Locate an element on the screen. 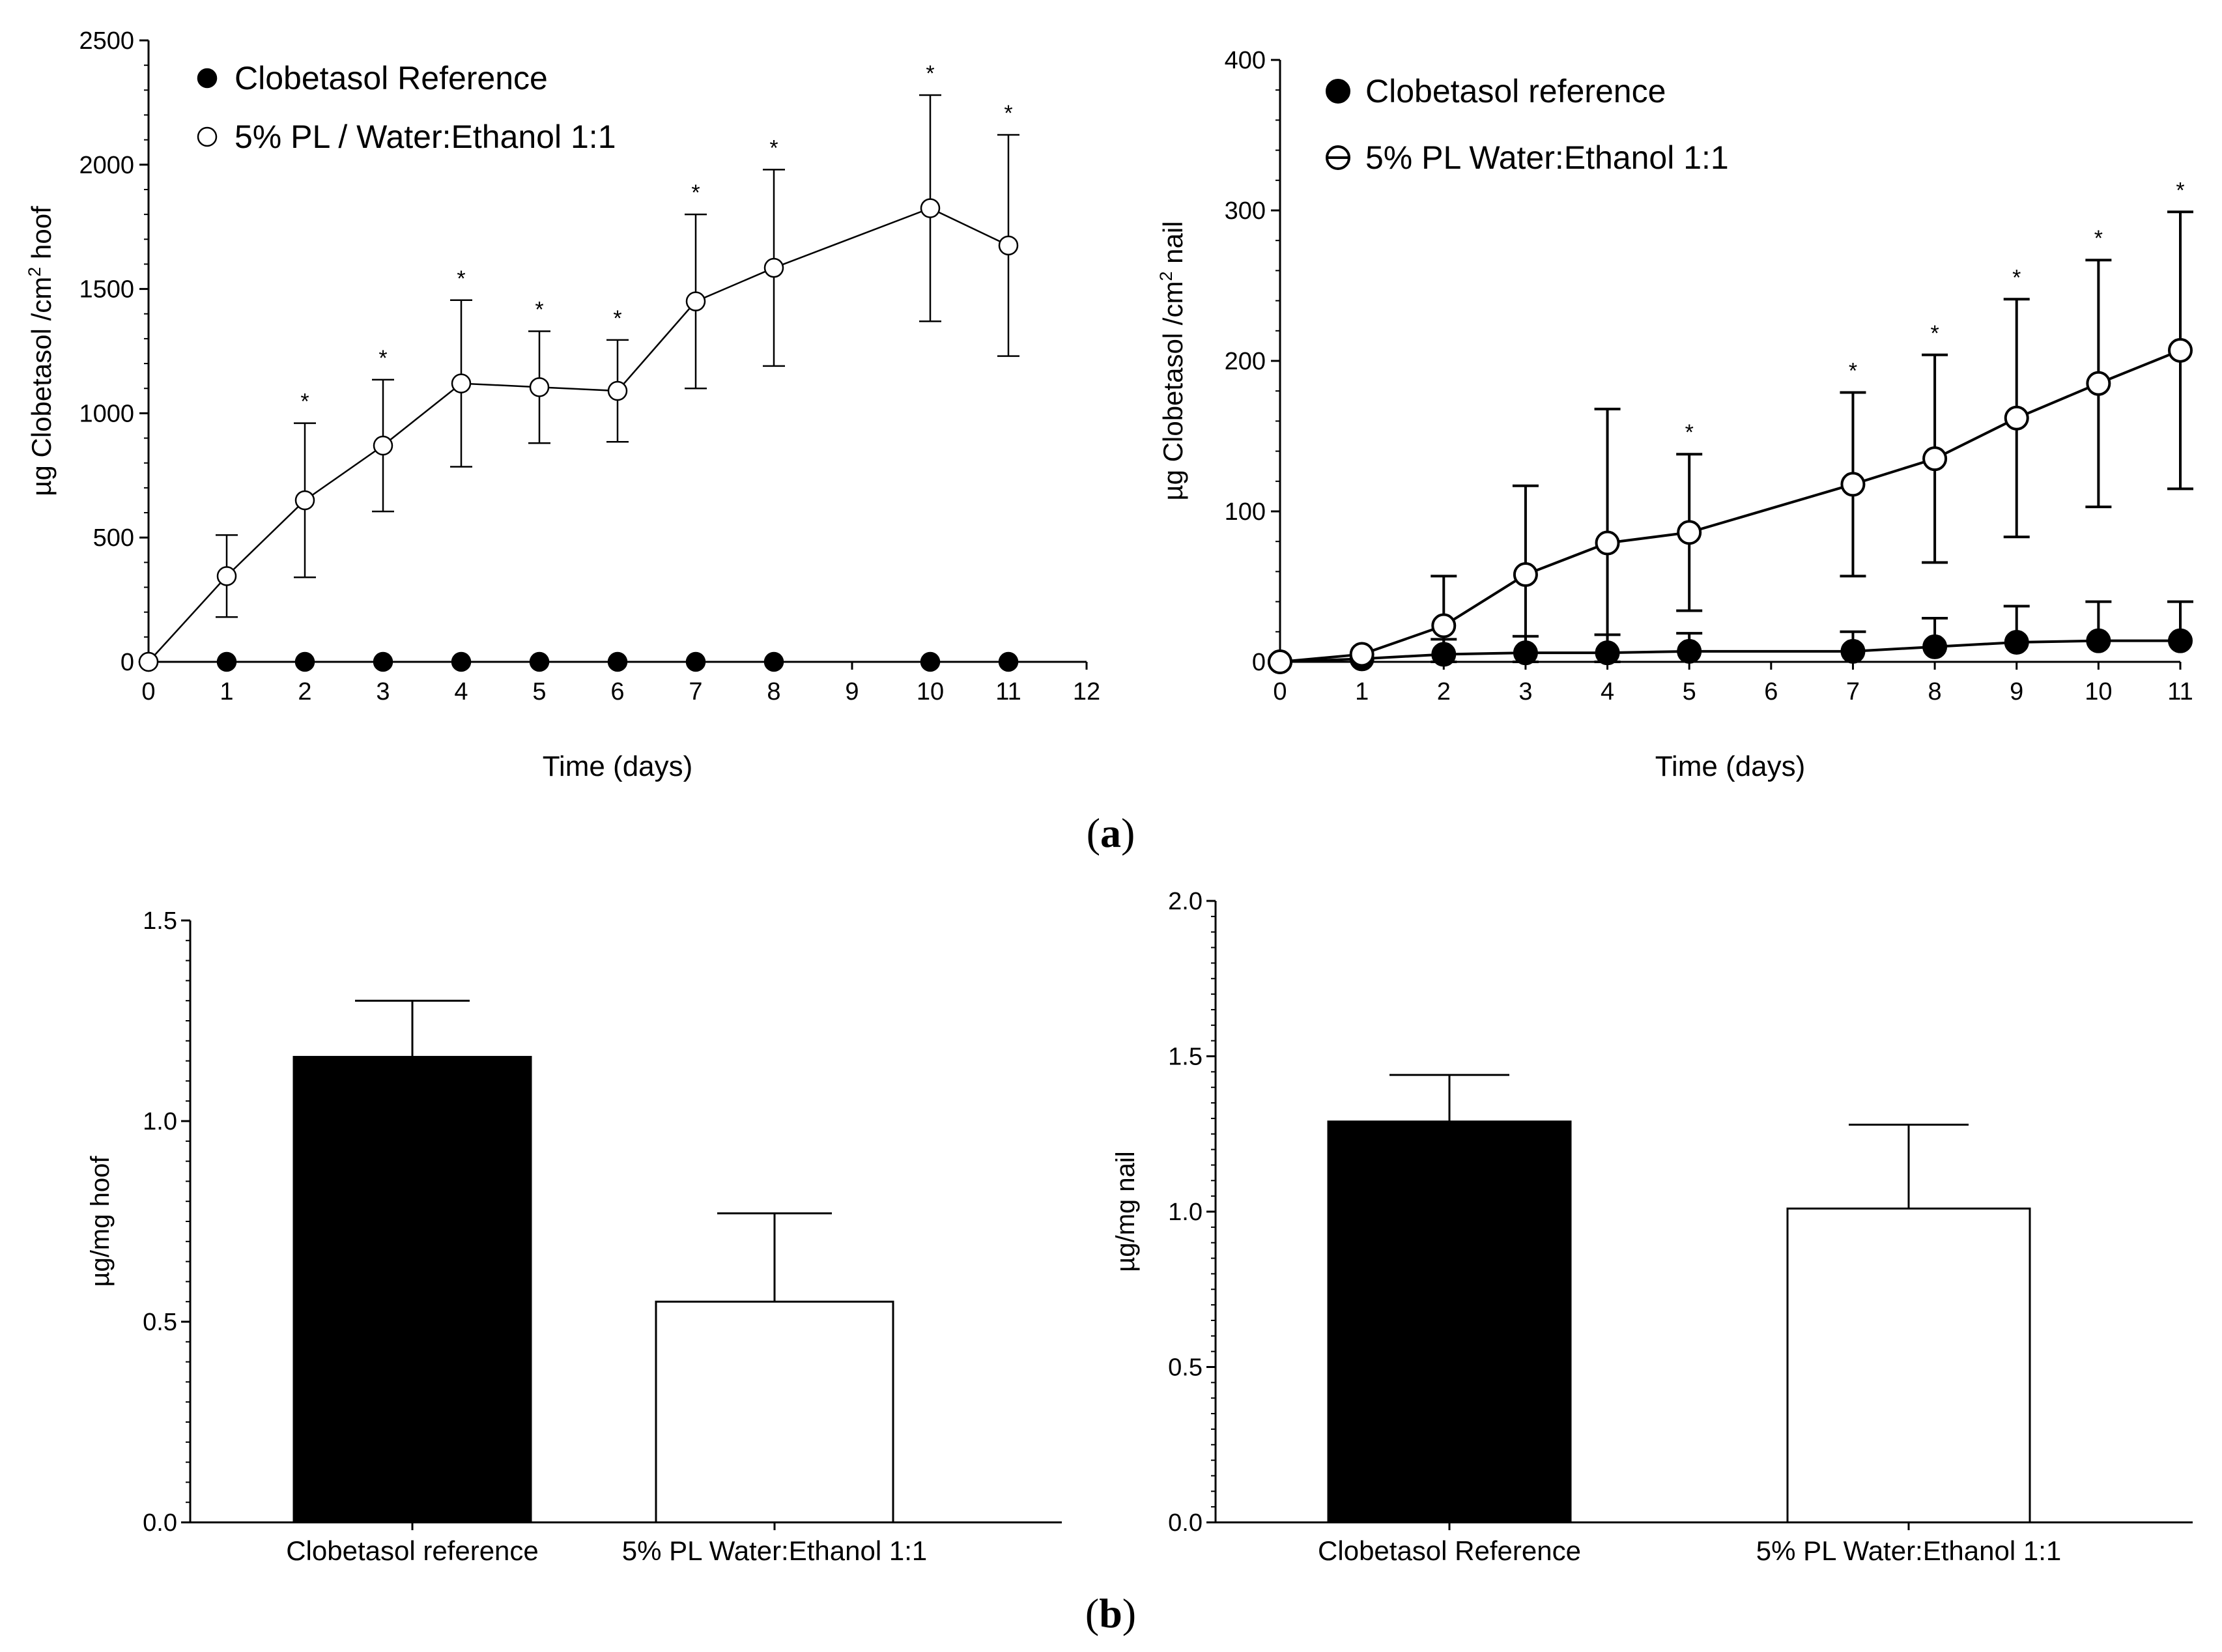 This screenshot has width=2222, height=1652. y-axis-label: µg/mg hoof is located at coordinates (101, 1221).